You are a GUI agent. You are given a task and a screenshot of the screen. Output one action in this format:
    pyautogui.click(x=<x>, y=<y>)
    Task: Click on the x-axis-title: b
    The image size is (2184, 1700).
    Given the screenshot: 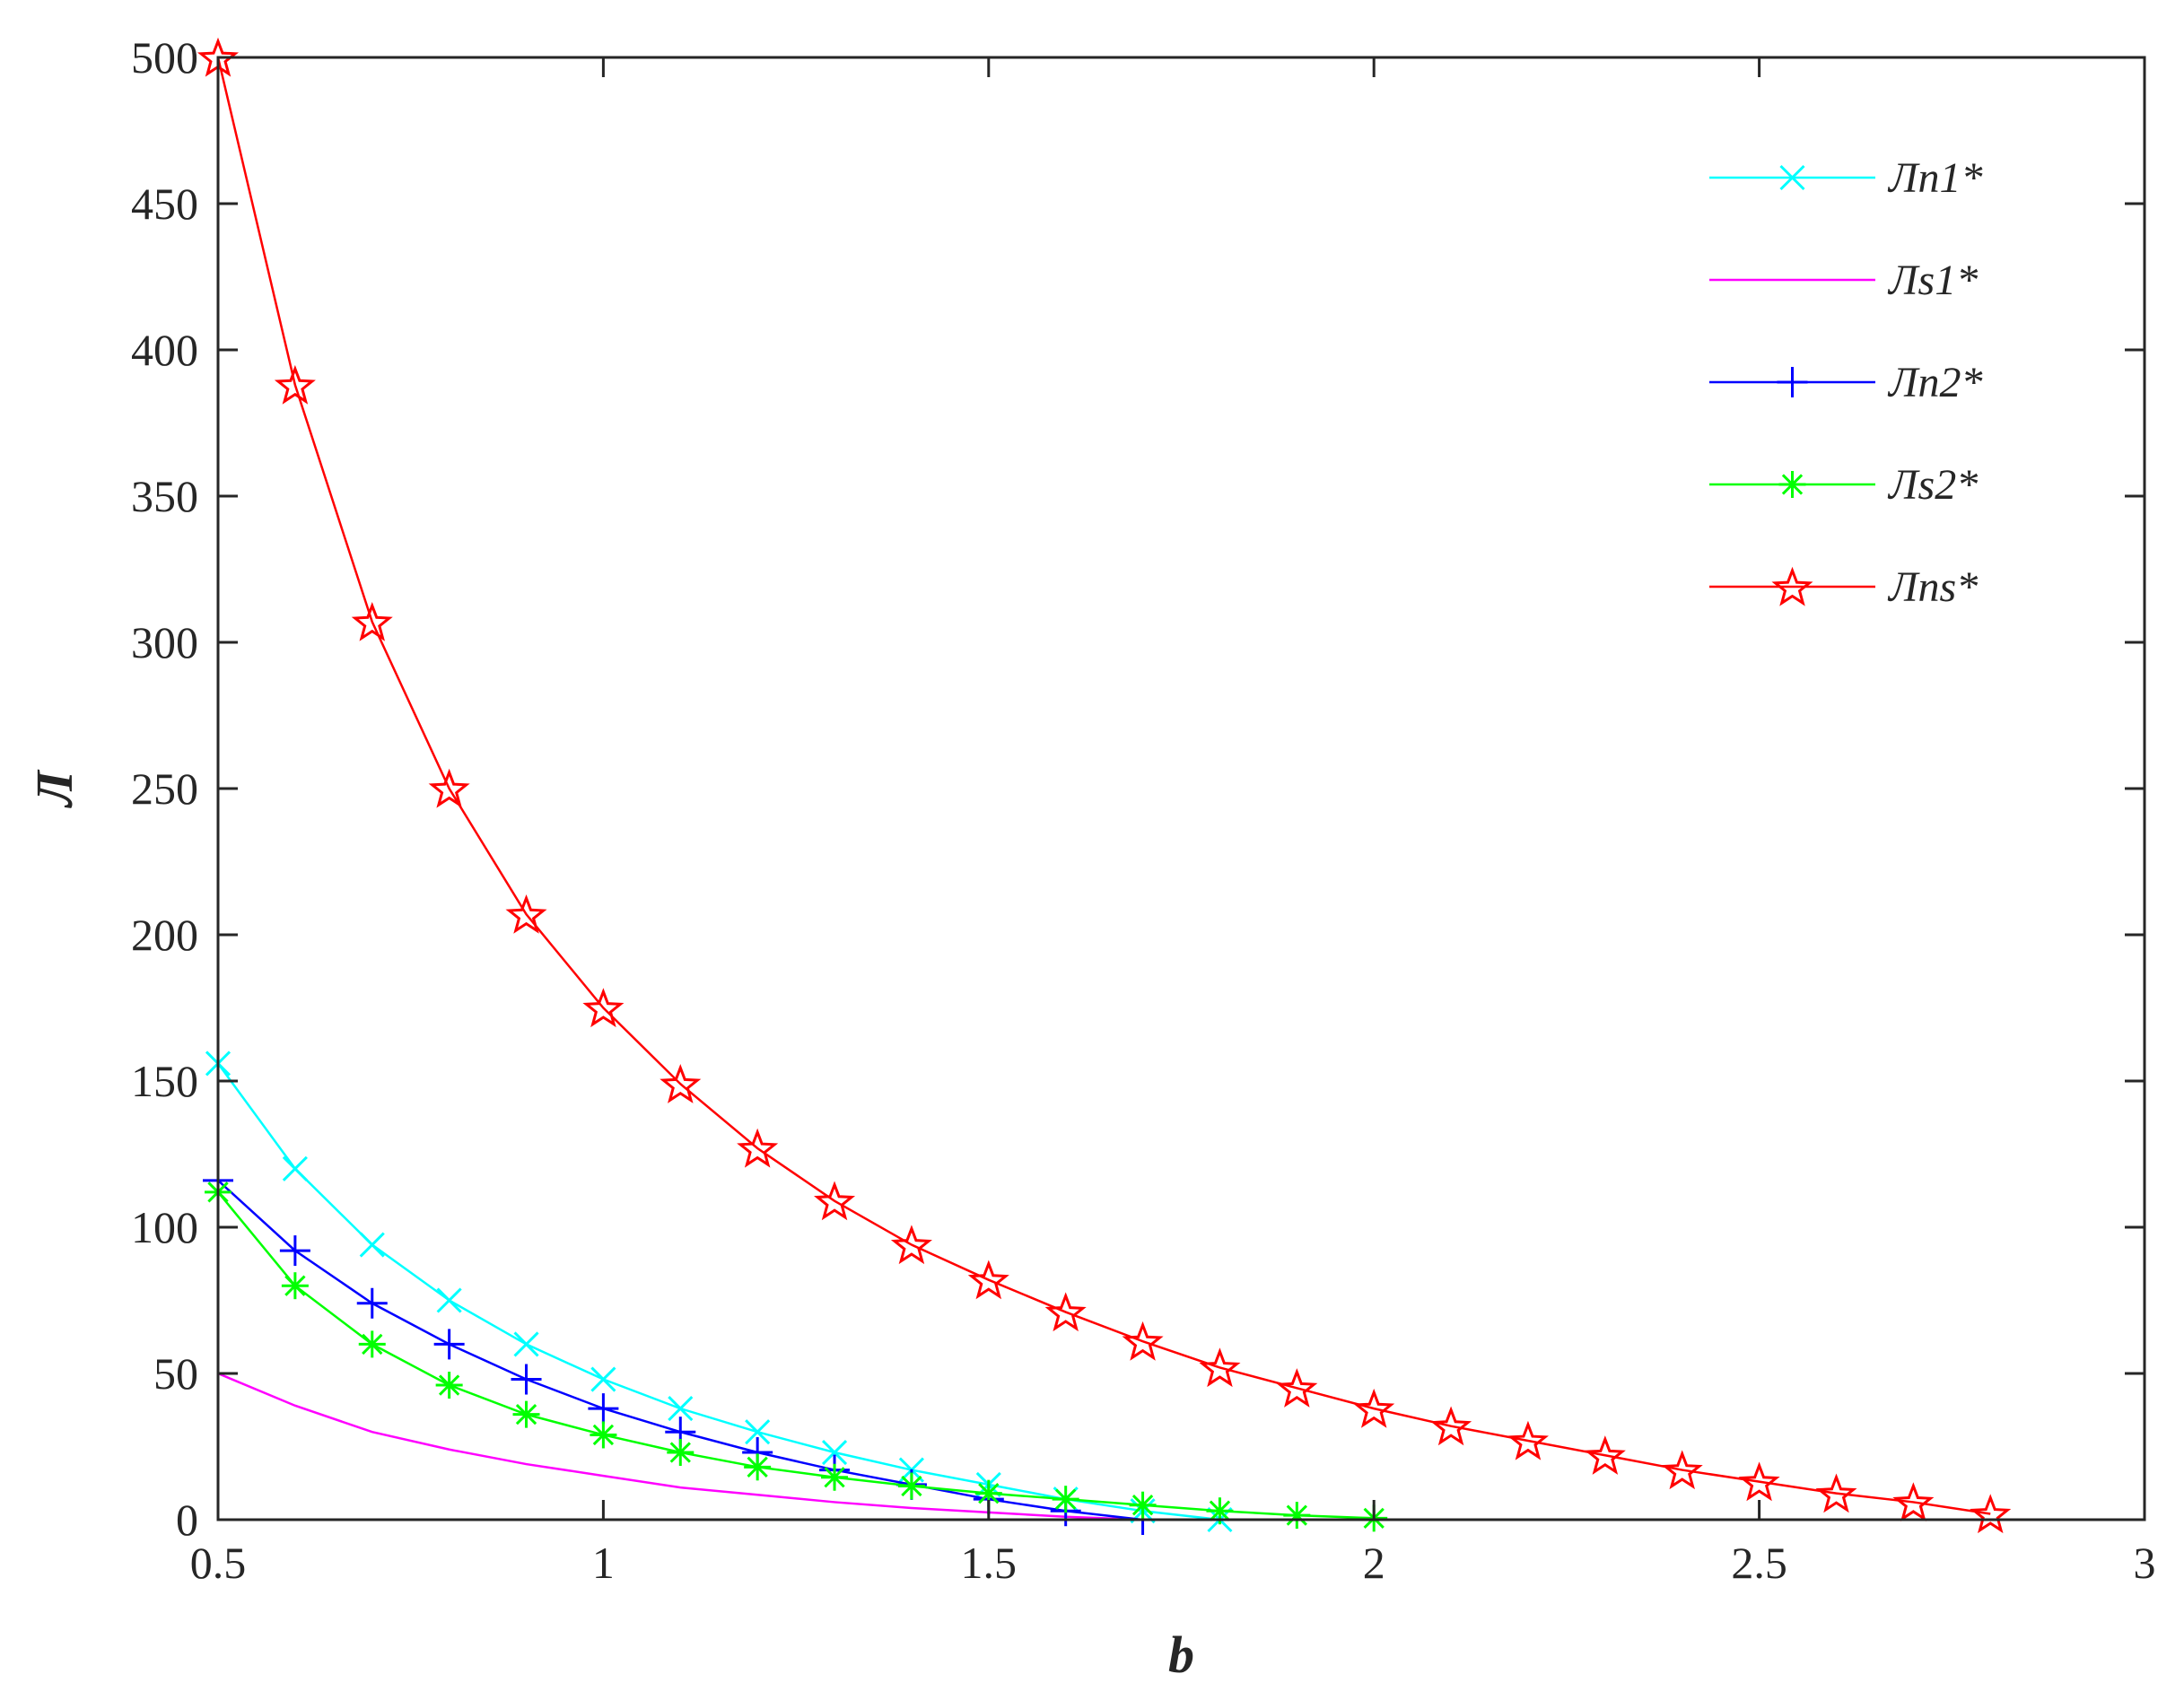 What is the action you would take?
    pyautogui.click(x=1181, y=1655)
    